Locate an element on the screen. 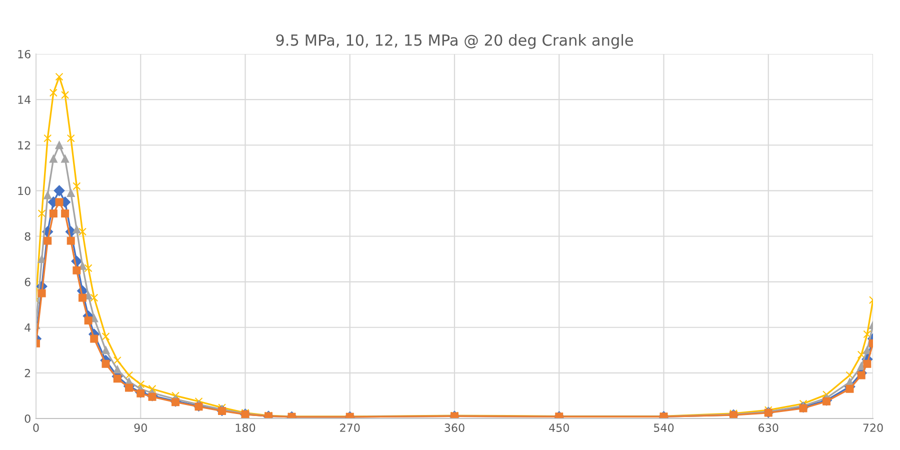 The width and height of the screenshot is (900, 450). x-tick-label: 360 is located at coordinates (454, 428).